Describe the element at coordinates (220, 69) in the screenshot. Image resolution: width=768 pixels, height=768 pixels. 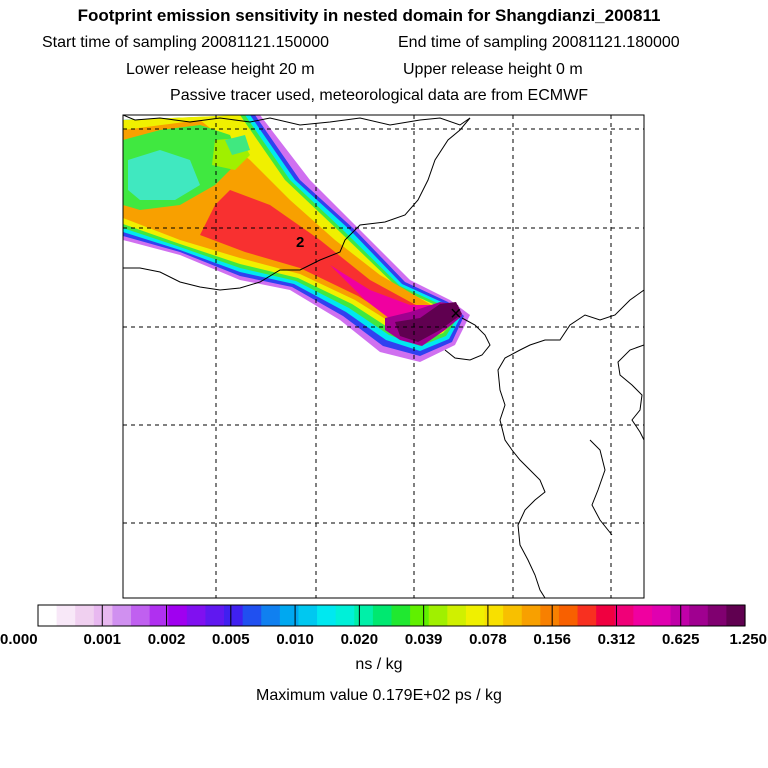
I see `lower-release-height-label: Lower release height 20 m` at that location.